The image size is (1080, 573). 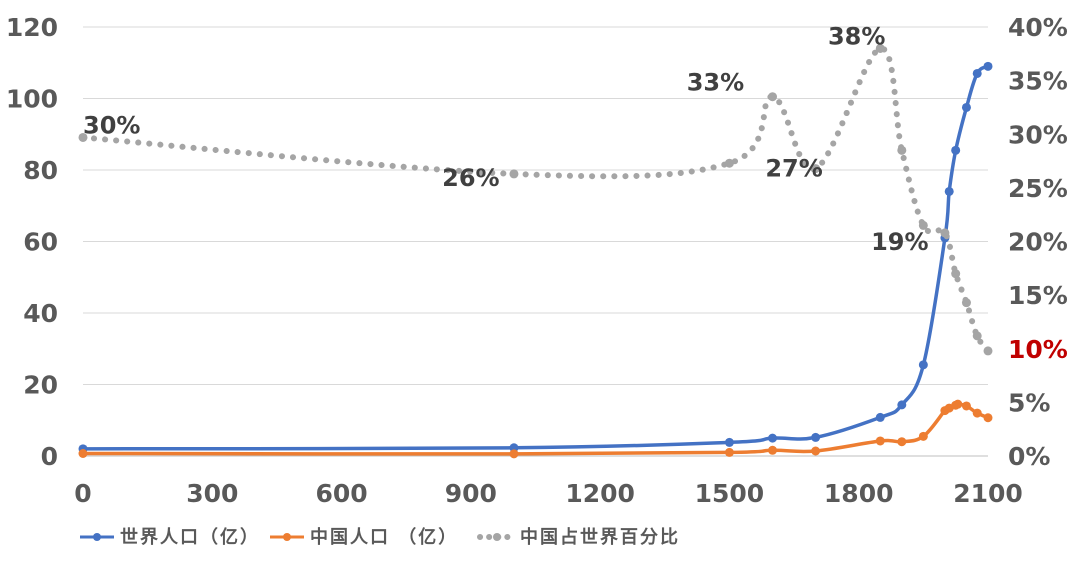 I want to click on x-axis-tick-label: 1200, so click(x=600, y=493).